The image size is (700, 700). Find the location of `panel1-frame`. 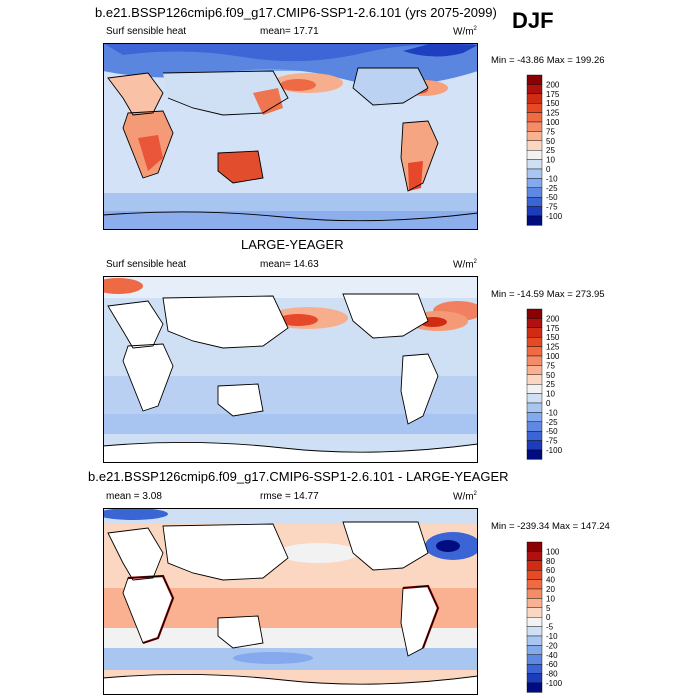

panel1-frame is located at coordinates (290, 136).